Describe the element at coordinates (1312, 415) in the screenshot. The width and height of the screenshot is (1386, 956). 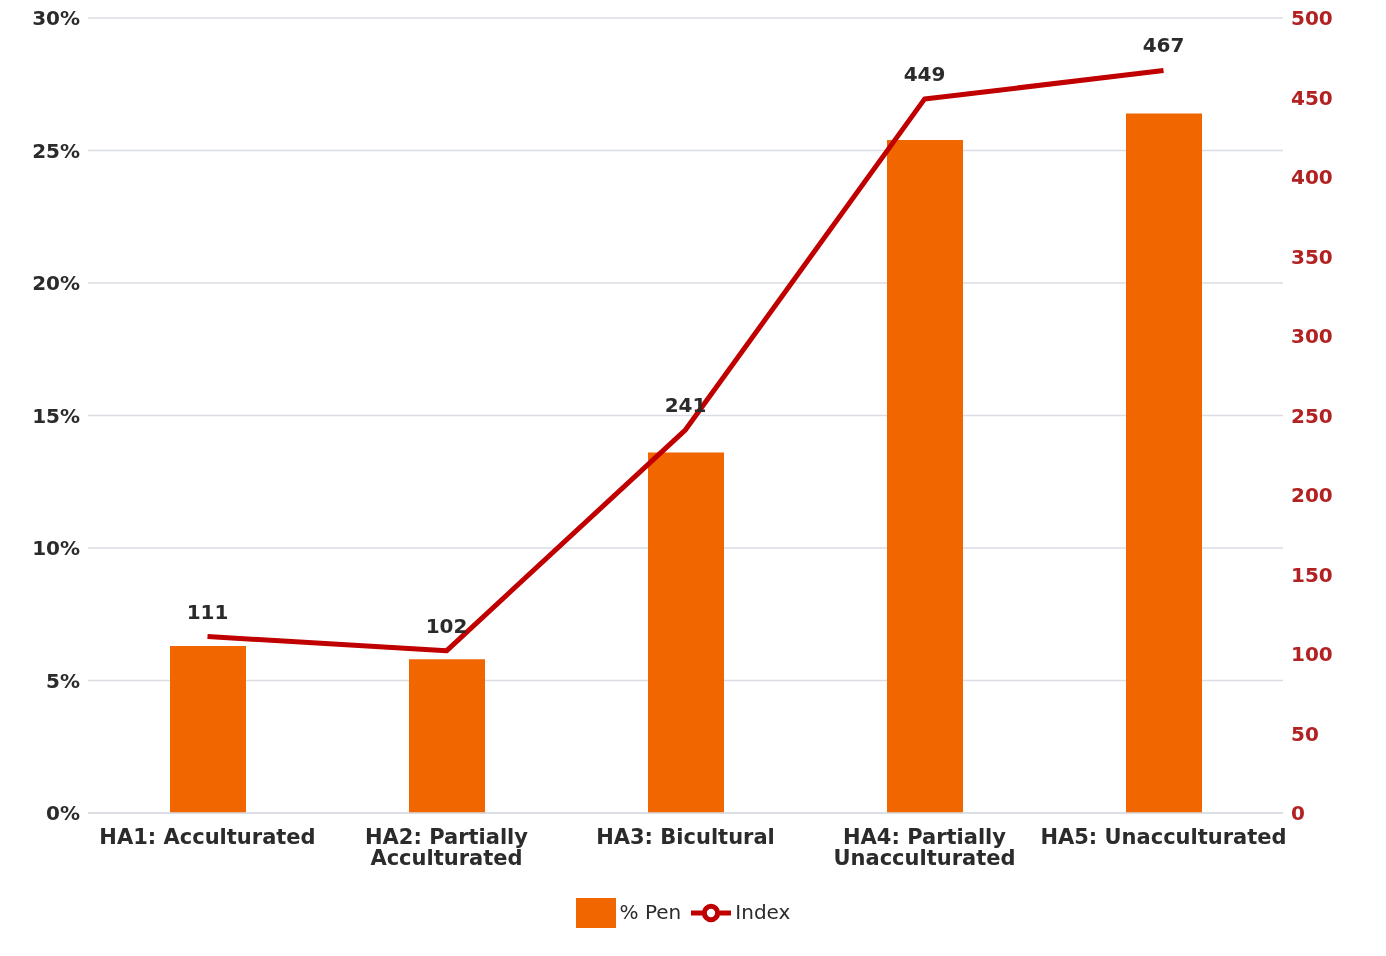
I see `y2-tick-label: 250` at that location.